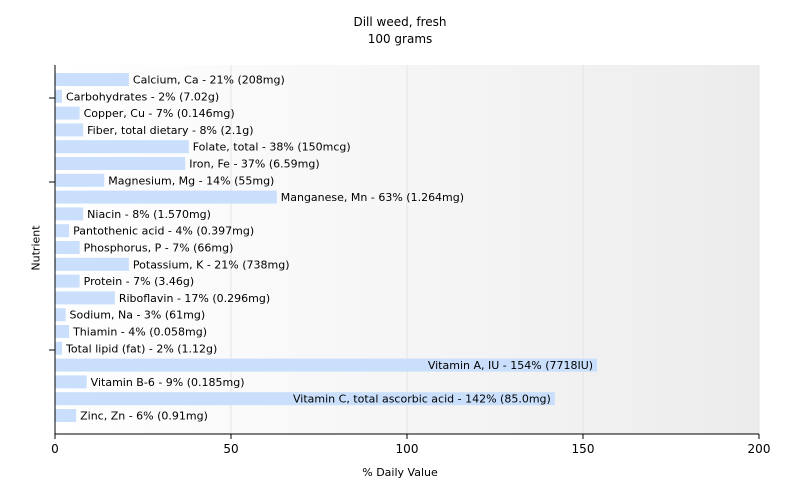 This screenshot has width=800, height=500. I want to click on y-axis-label: Nutrient, so click(36, 248).